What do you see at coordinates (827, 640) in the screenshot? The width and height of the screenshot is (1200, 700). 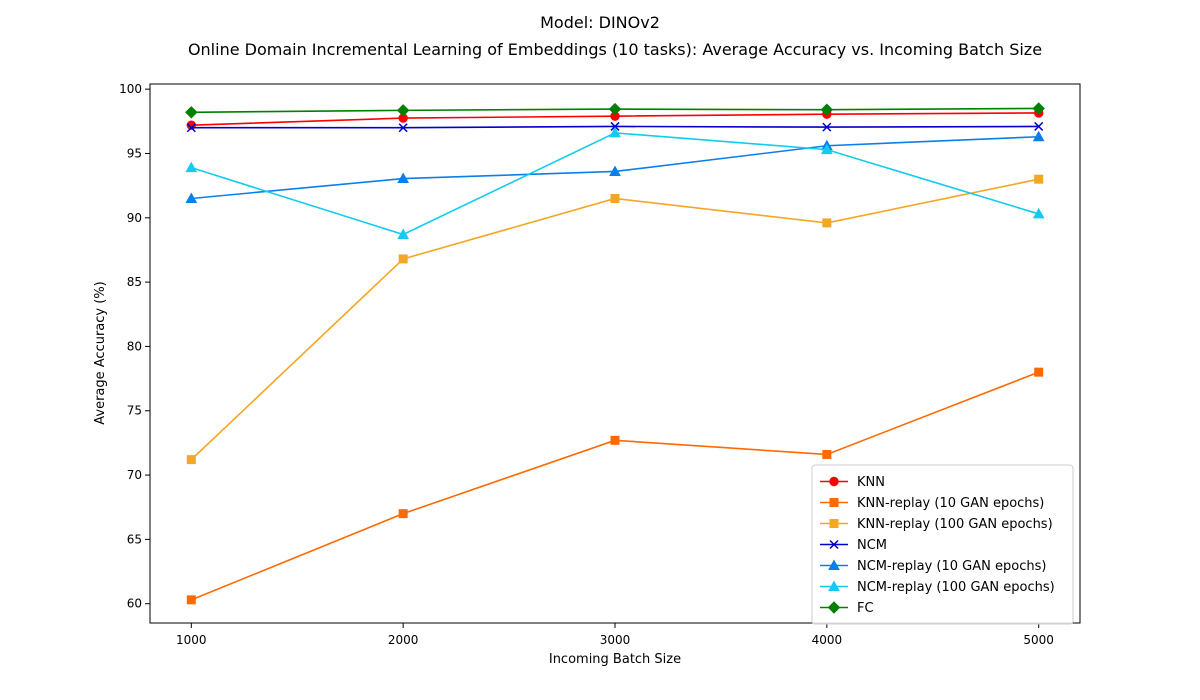 I see `x-tick-label: 4000` at bounding box center [827, 640].